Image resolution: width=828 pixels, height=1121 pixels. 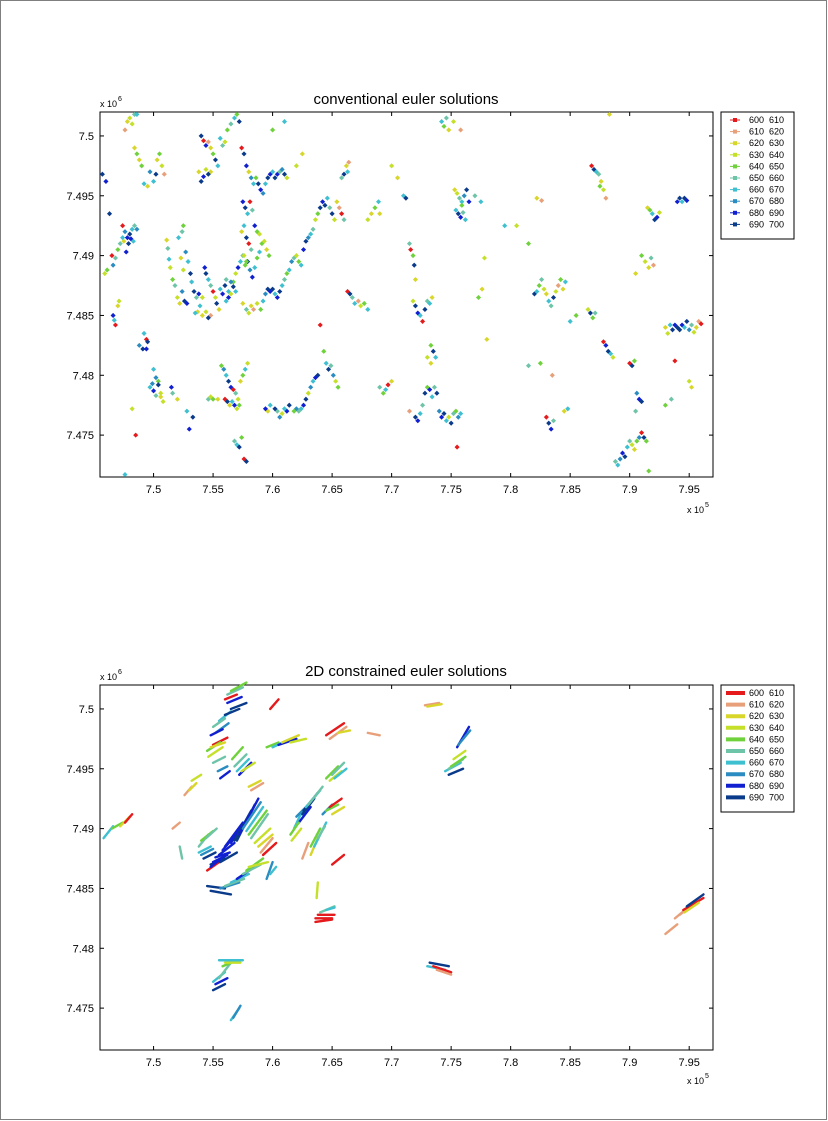 What do you see at coordinates (153, 1063) in the screenshot?
I see `x-tick-label: 7.5` at bounding box center [153, 1063].